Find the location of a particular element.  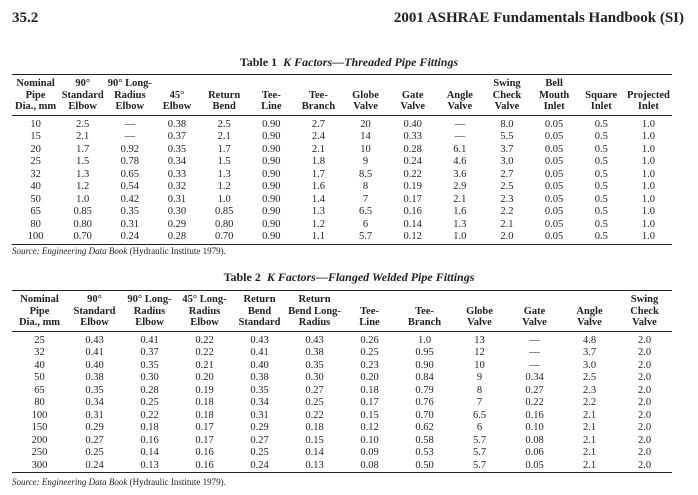

book-title: 2001 ASHRAE Fundamentals Handbook (SI) is located at coordinates (538, 18).